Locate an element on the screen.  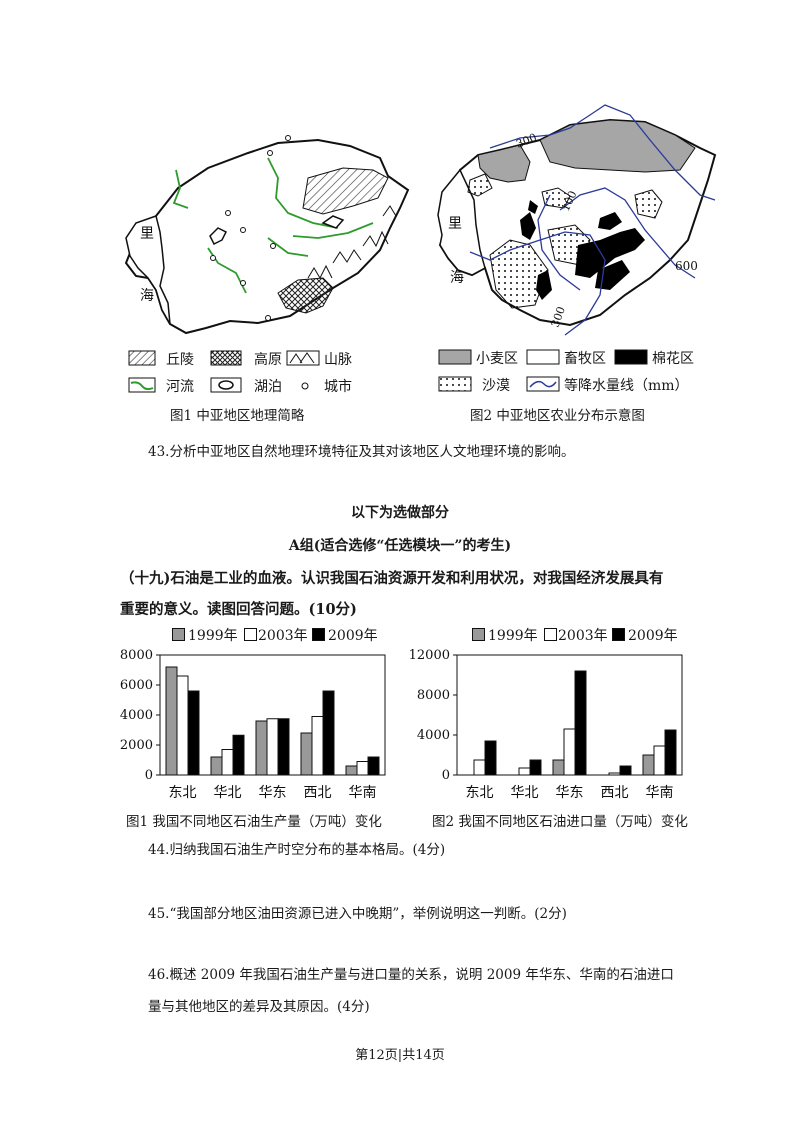
legend-label-lake: 湖泊 is located at coordinates (268, 387).